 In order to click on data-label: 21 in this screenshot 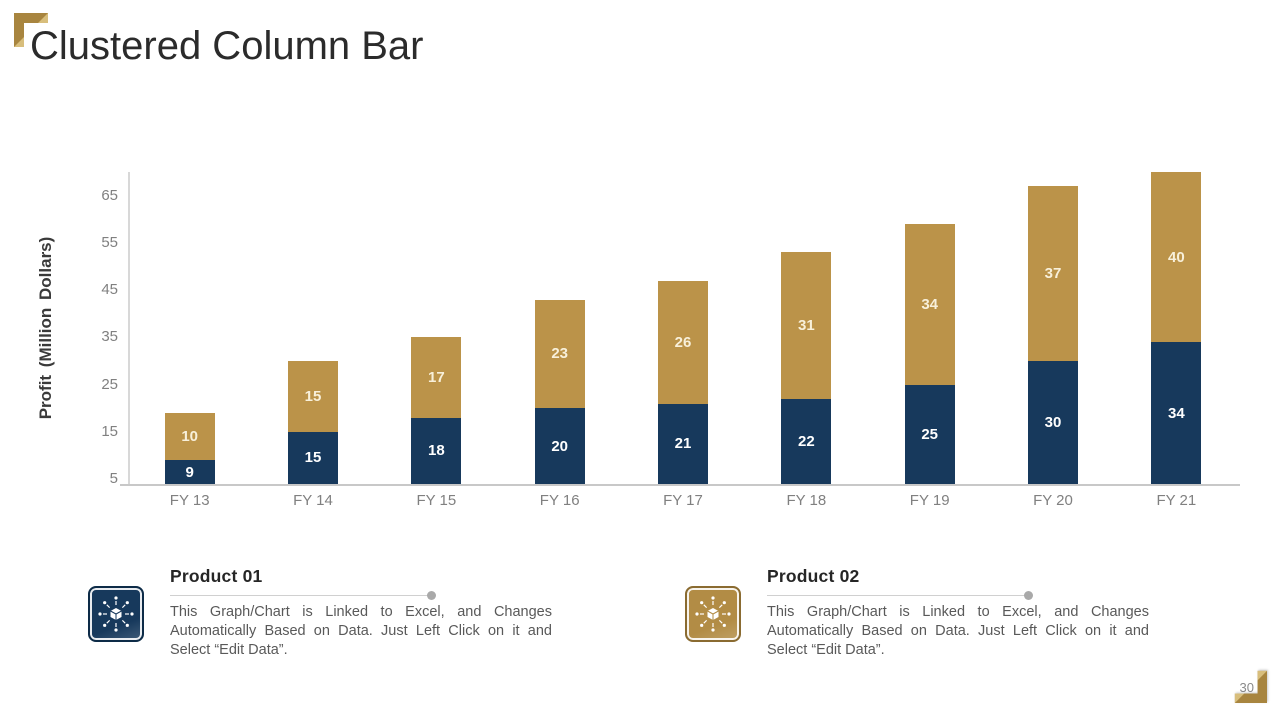, I will do `click(683, 444)`.